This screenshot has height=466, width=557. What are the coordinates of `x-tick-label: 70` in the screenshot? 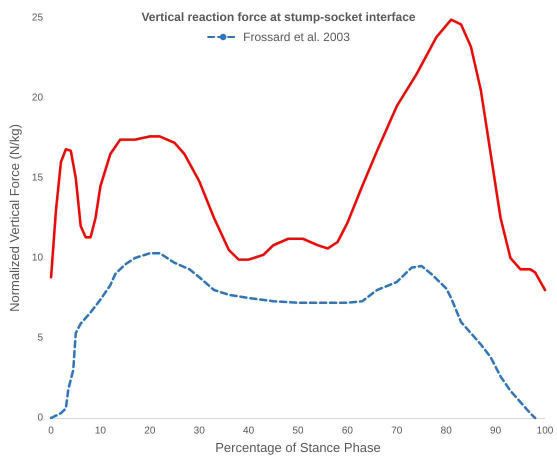 It's located at (397, 431).